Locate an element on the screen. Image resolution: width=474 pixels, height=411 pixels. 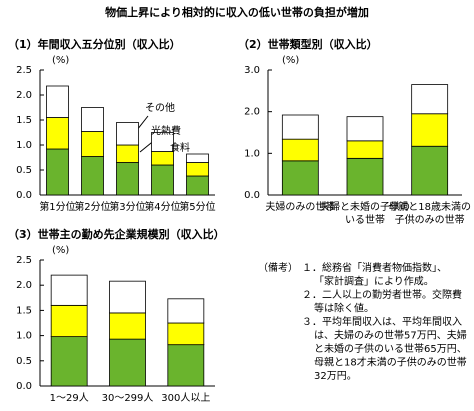
x-tick-label: 第1分位 is located at coordinates (57, 206).